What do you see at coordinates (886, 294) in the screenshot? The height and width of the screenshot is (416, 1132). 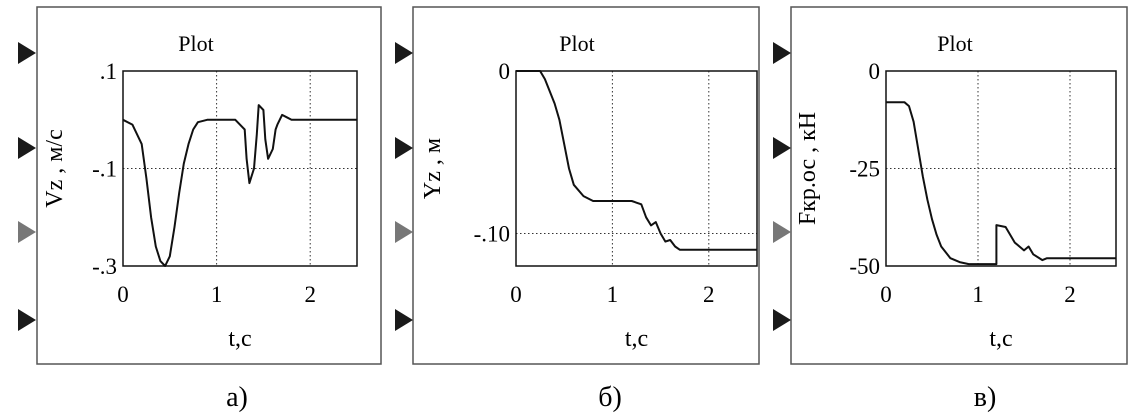 I see `panel-c-xtick-label-0: 0` at bounding box center [886, 294].